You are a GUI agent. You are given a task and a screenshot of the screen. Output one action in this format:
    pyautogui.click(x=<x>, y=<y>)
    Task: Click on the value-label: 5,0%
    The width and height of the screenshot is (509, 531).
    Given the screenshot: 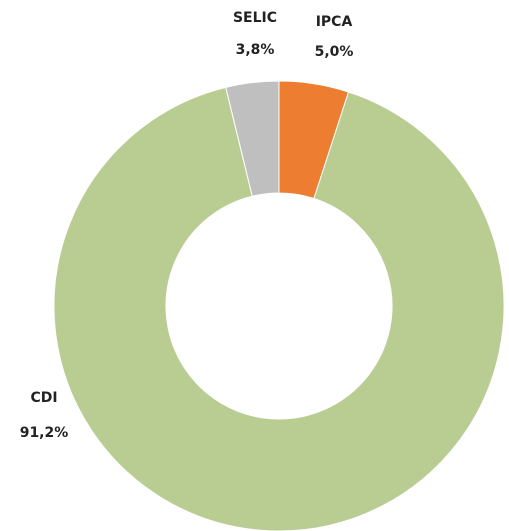 What is the action you would take?
    pyautogui.click(x=334, y=52)
    